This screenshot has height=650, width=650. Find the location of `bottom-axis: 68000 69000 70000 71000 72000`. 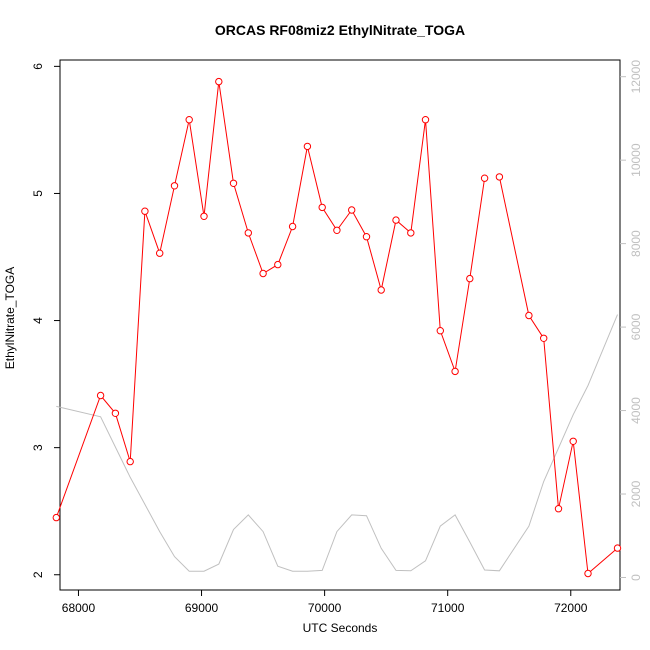

bottom-axis: 68000 69000 70000 71000 72000 is located at coordinates (325, 602).